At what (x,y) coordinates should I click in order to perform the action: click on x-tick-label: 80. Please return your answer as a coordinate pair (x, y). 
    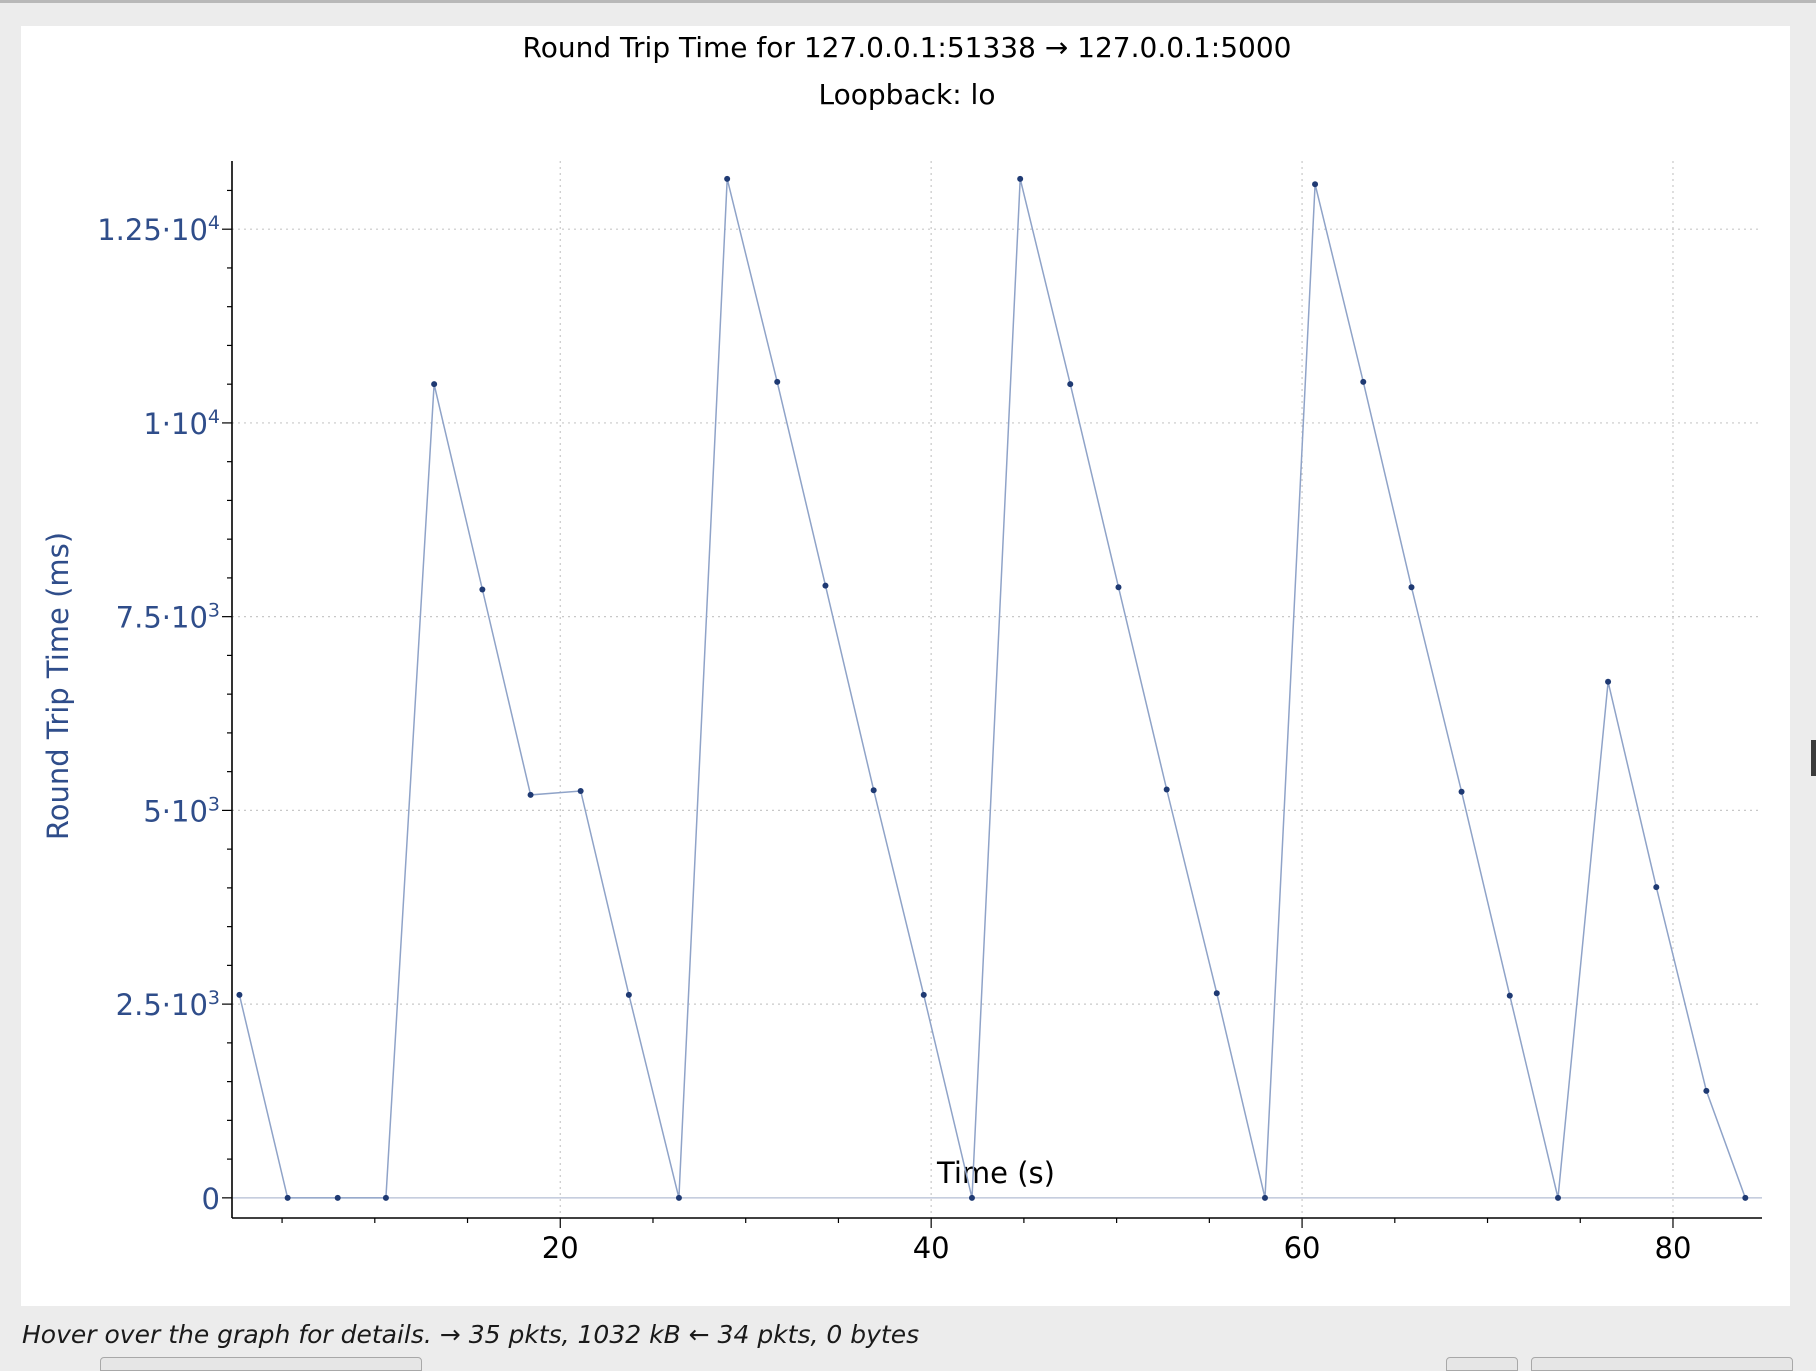
    Looking at the image, I should click on (1673, 1248).